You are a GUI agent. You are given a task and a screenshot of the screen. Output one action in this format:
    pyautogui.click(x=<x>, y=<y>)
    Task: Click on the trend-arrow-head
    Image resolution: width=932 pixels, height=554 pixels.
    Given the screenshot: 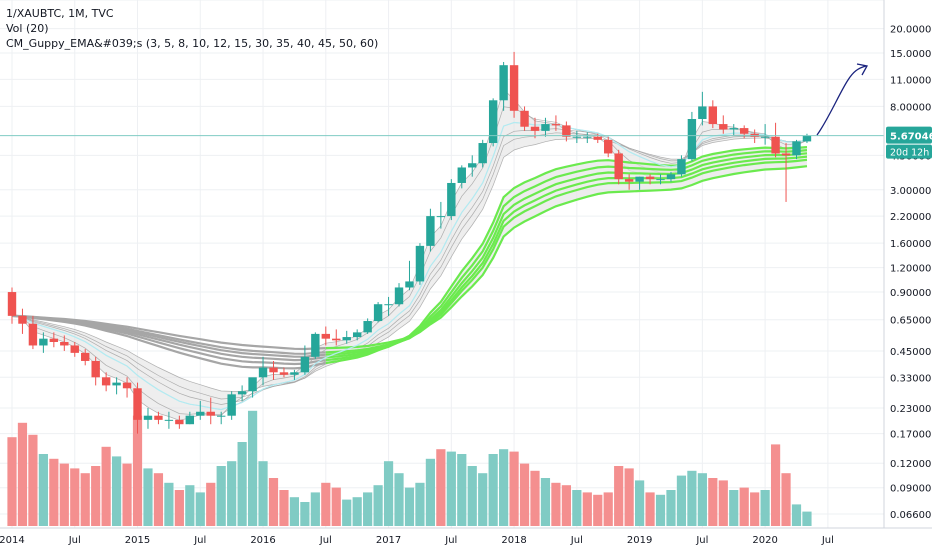 What is the action you would take?
    pyautogui.click(x=862, y=69)
    